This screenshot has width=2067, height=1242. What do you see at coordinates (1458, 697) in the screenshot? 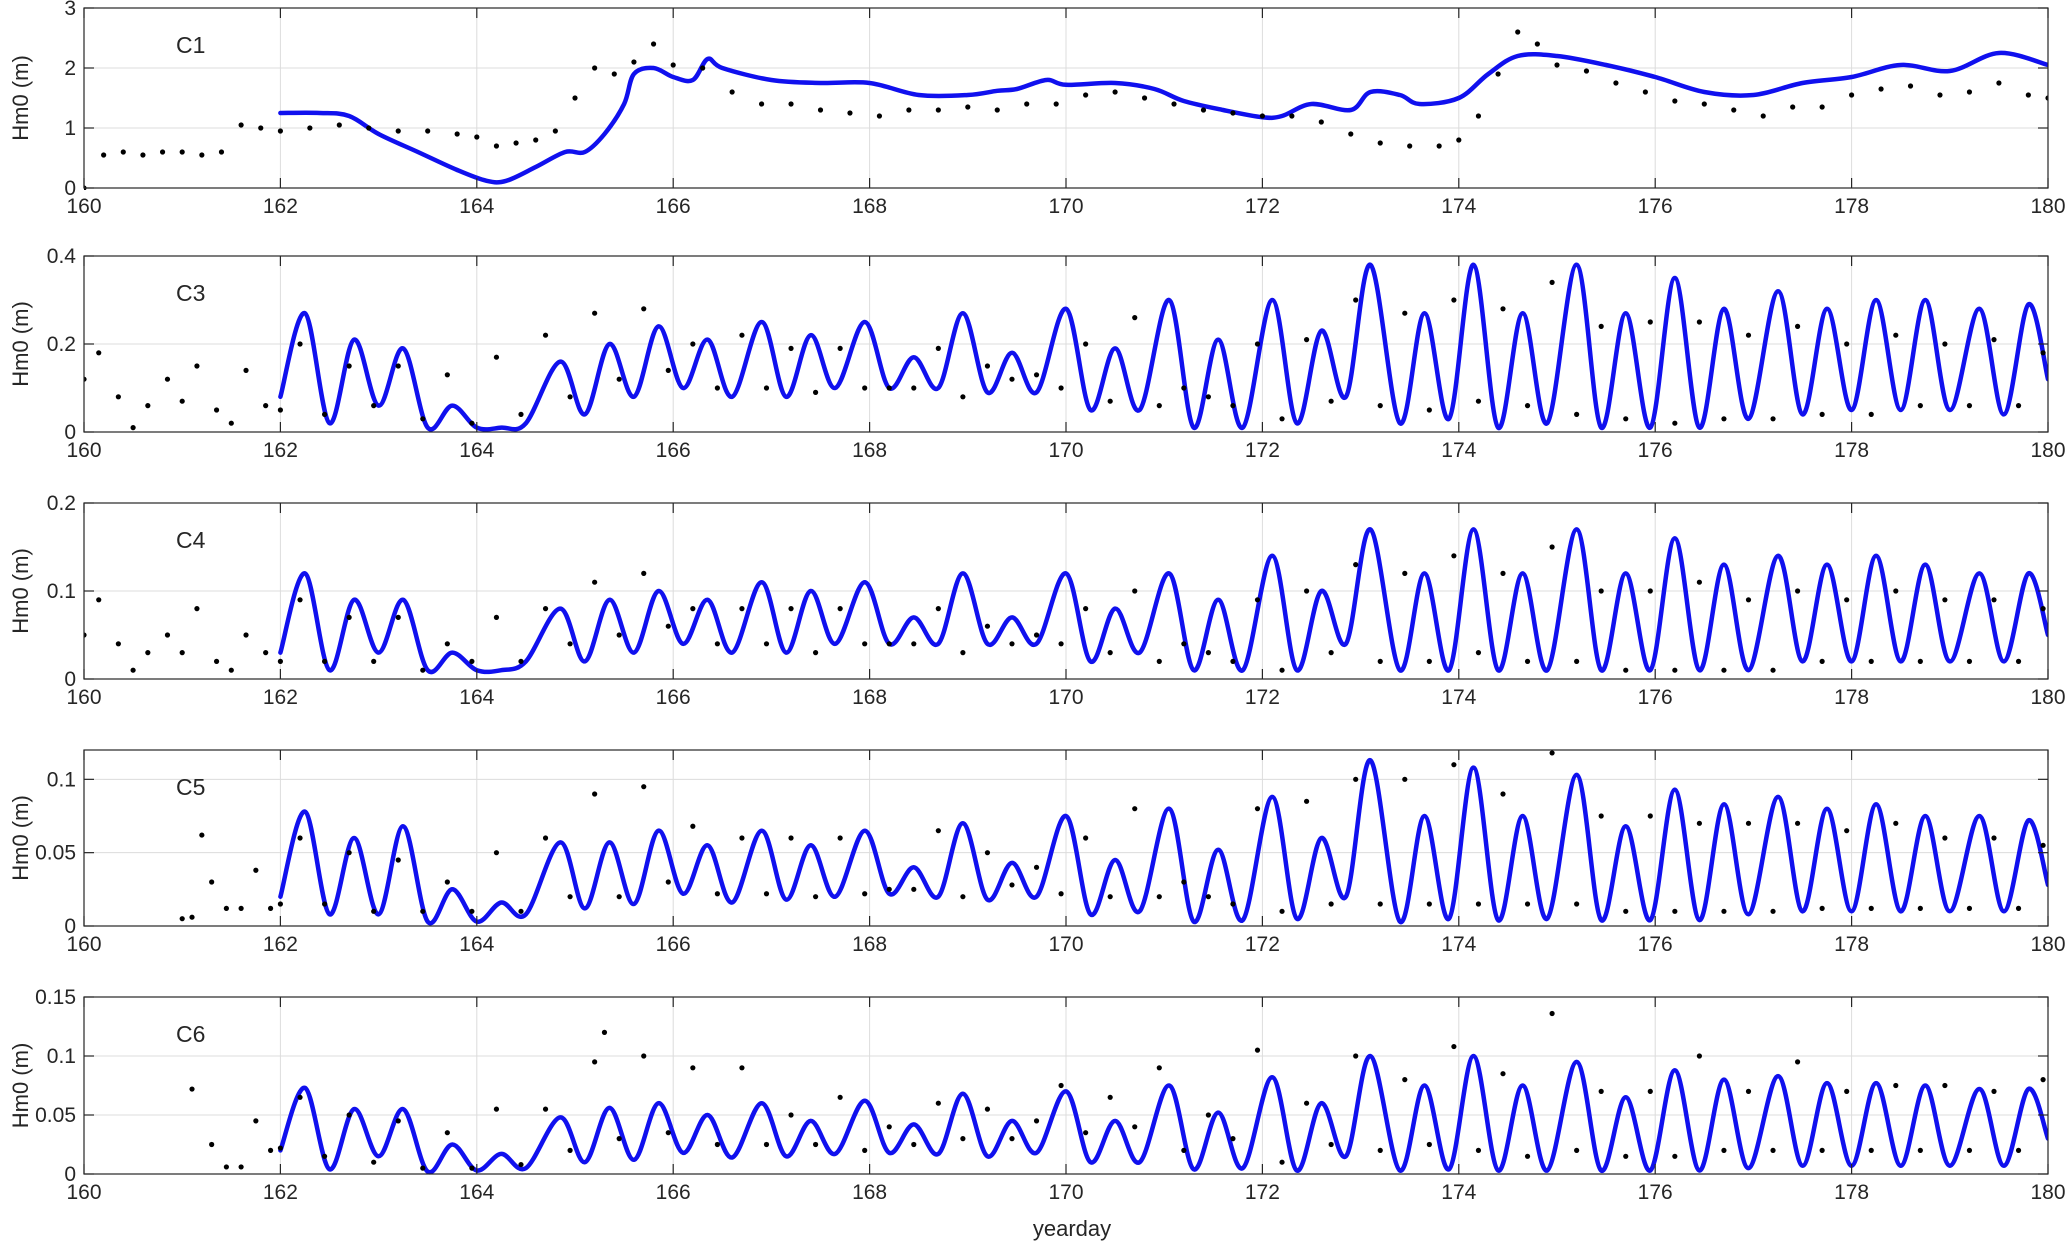
I see `x-tick-label: 174` at bounding box center [1458, 697].